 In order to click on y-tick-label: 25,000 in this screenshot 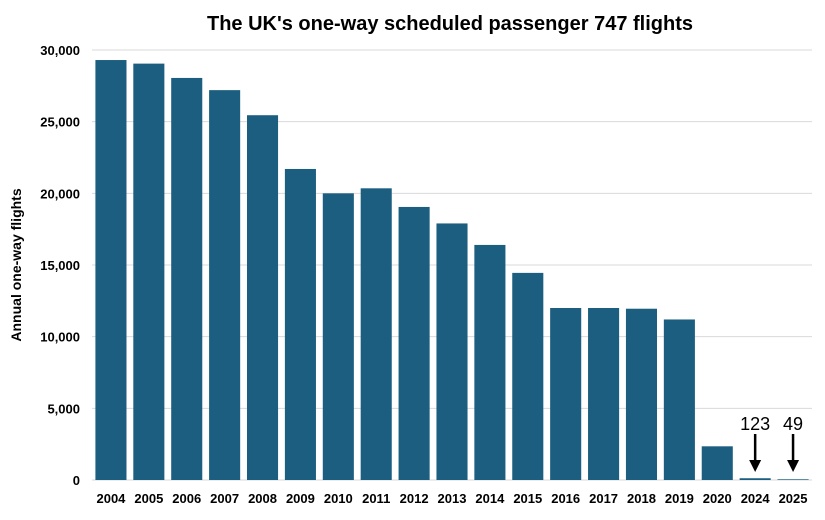, I will do `click(60, 122)`.